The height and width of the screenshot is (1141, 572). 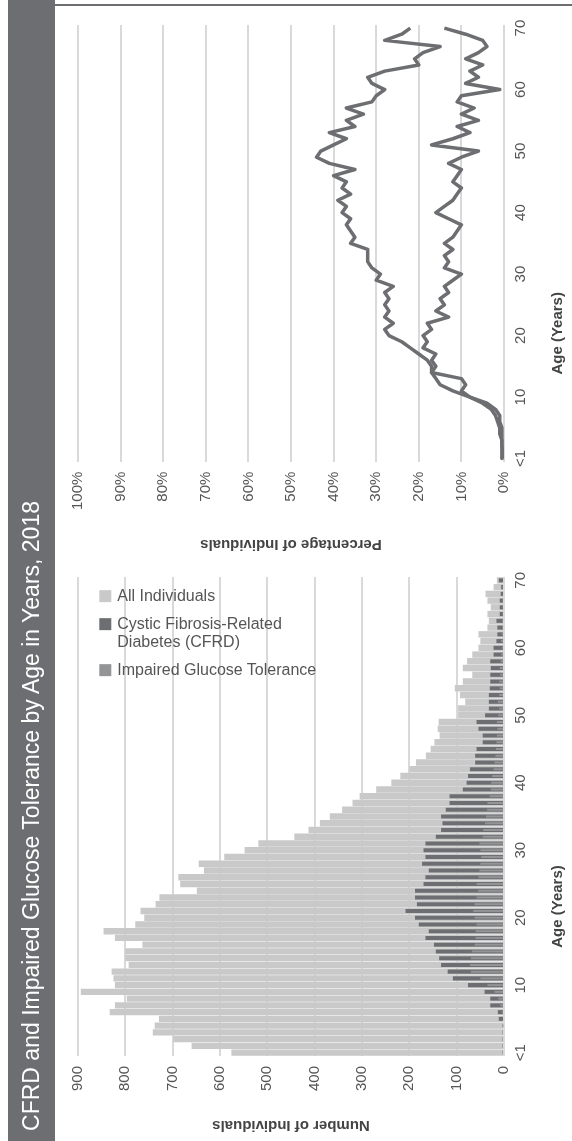 What do you see at coordinates (124, 1078) in the screenshot?
I see `x-tick-label: 800` at bounding box center [124, 1078].